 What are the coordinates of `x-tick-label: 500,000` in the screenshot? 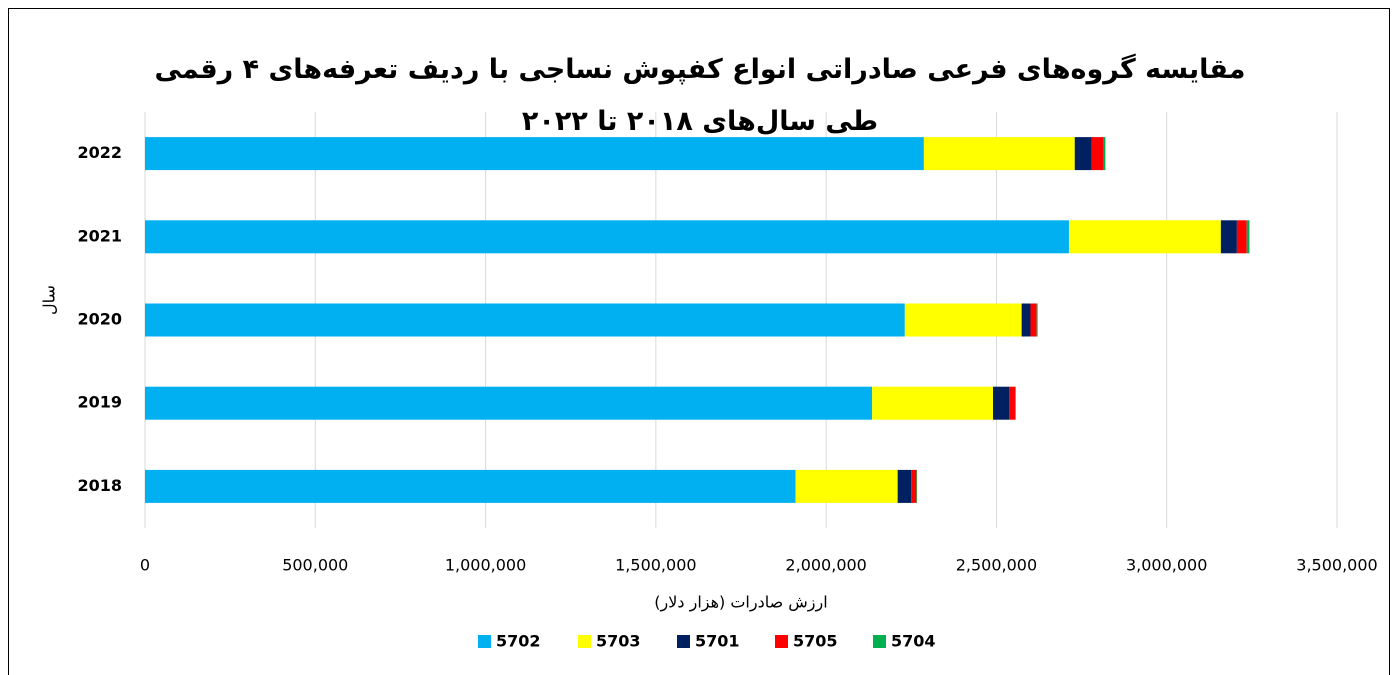 It's located at (315, 565).